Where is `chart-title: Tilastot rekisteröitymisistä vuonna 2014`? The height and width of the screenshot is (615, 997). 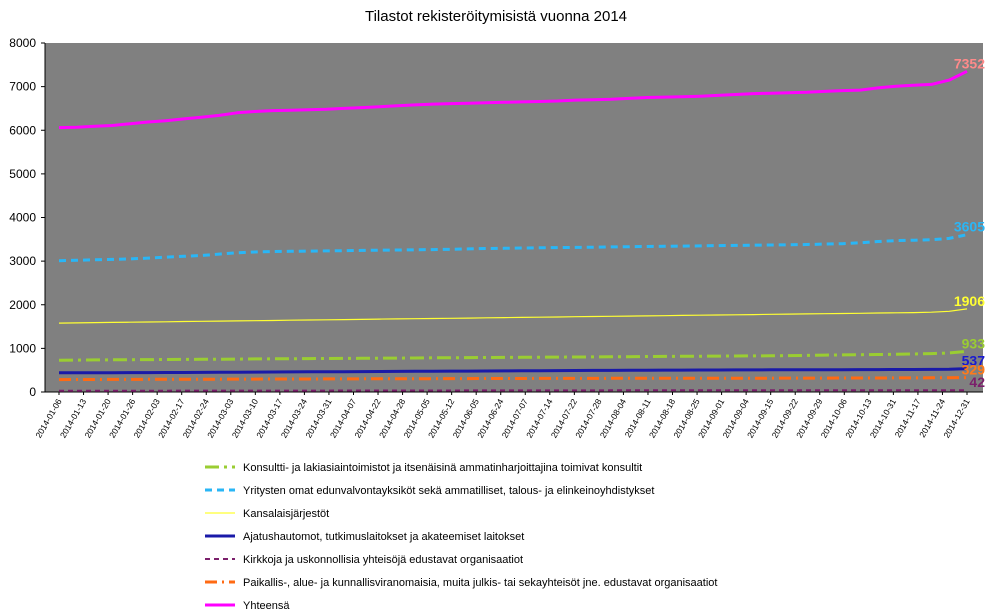
chart-title: Tilastot rekisteröitymisistä vuonna 2014 is located at coordinates (496, 16).